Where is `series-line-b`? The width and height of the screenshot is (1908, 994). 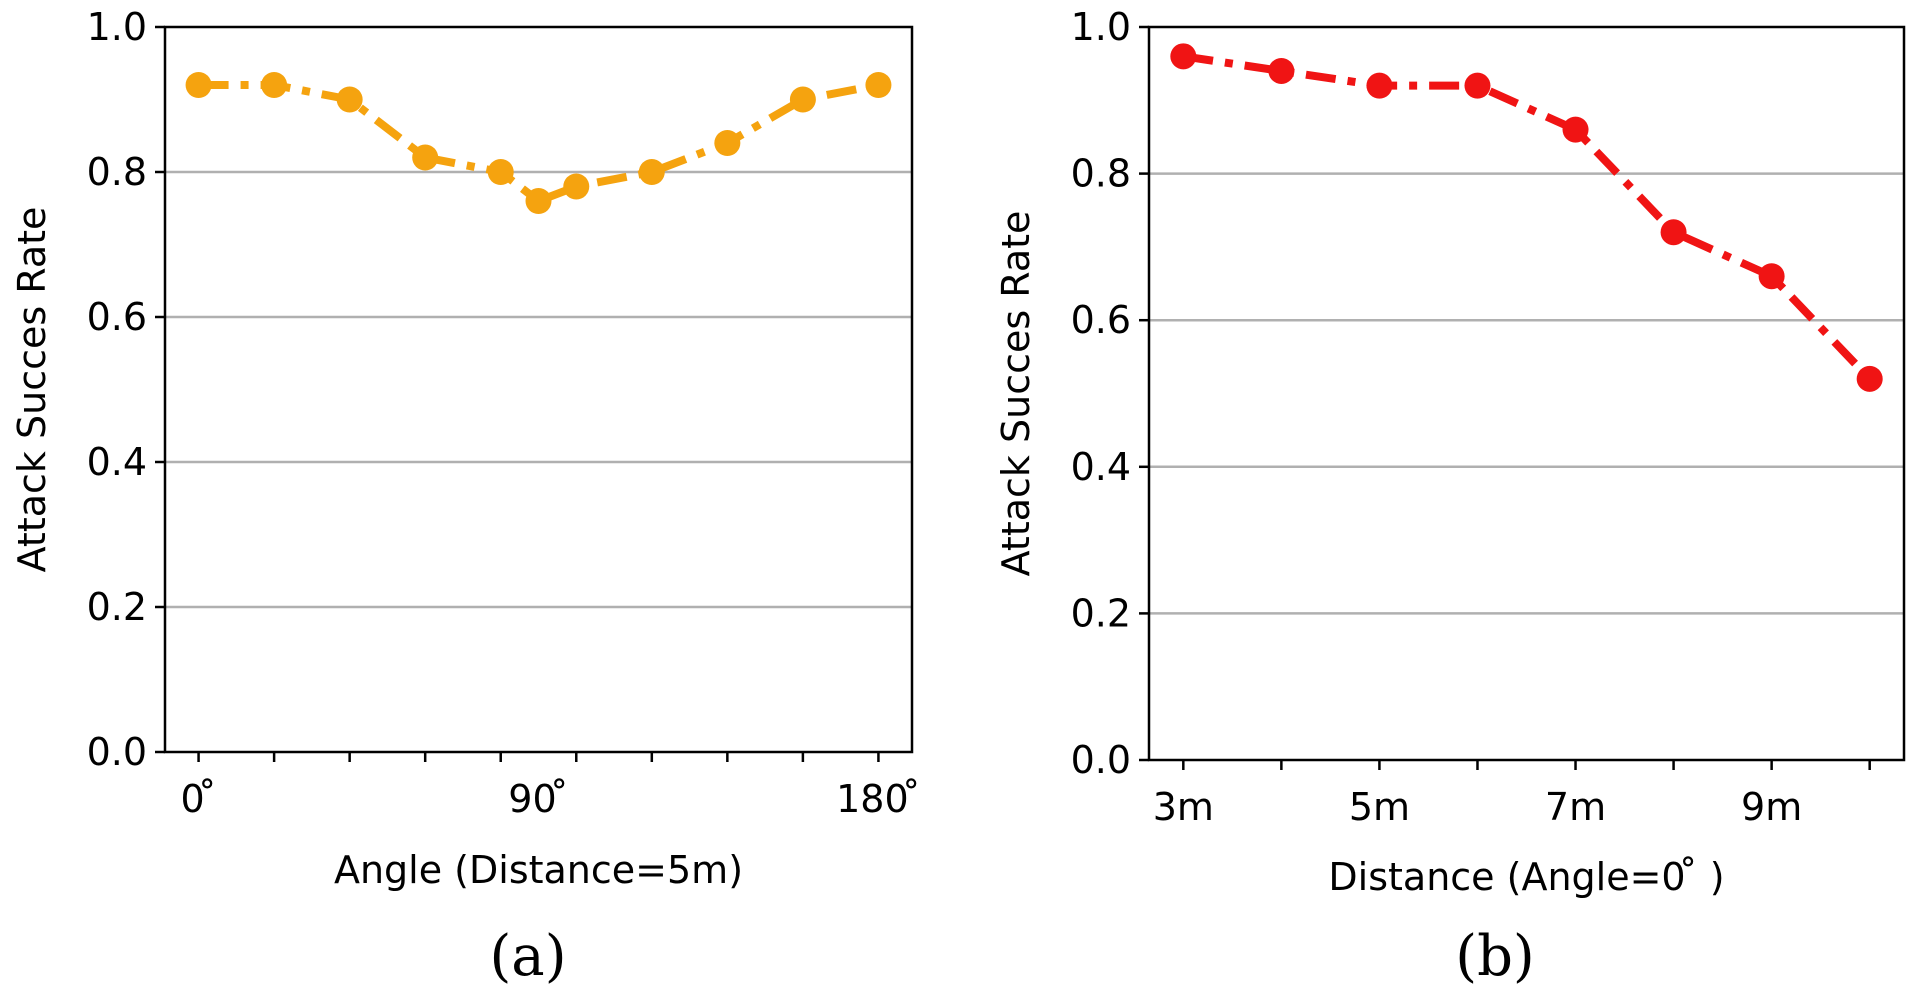 series-line-b is located at coordinates (1527, 217).